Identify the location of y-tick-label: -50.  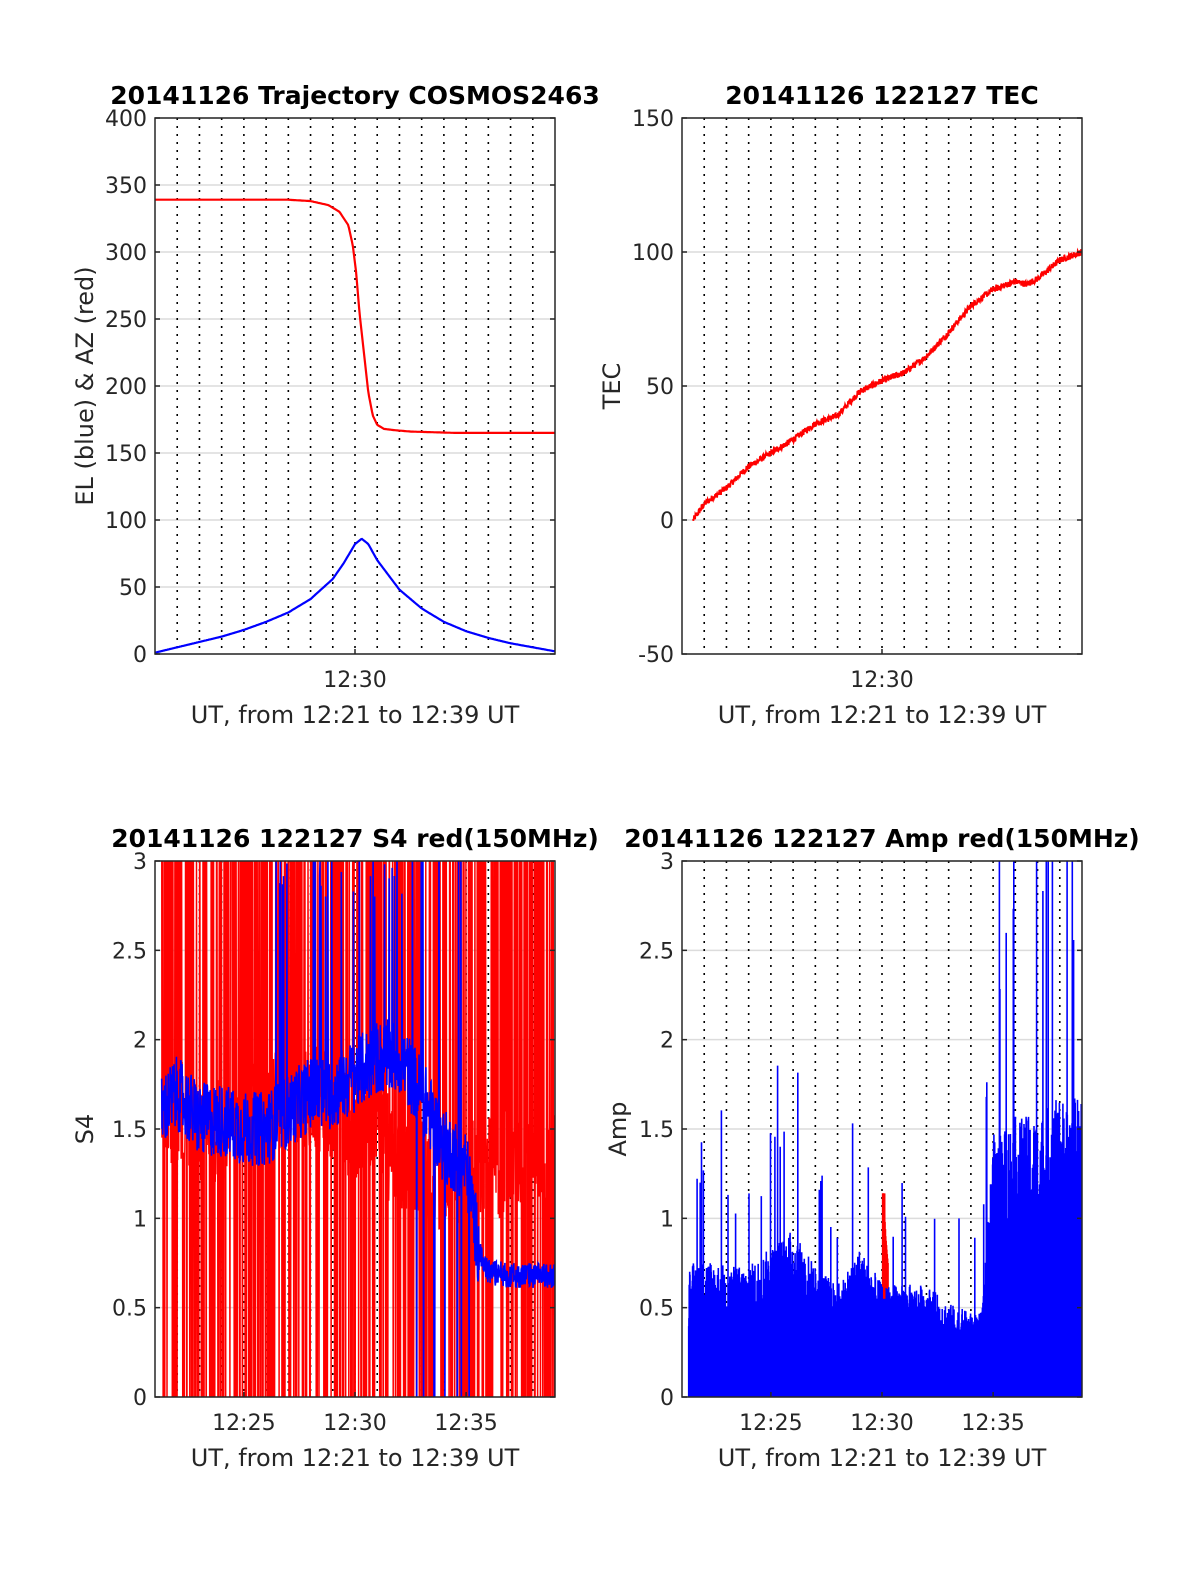
(656, 655).